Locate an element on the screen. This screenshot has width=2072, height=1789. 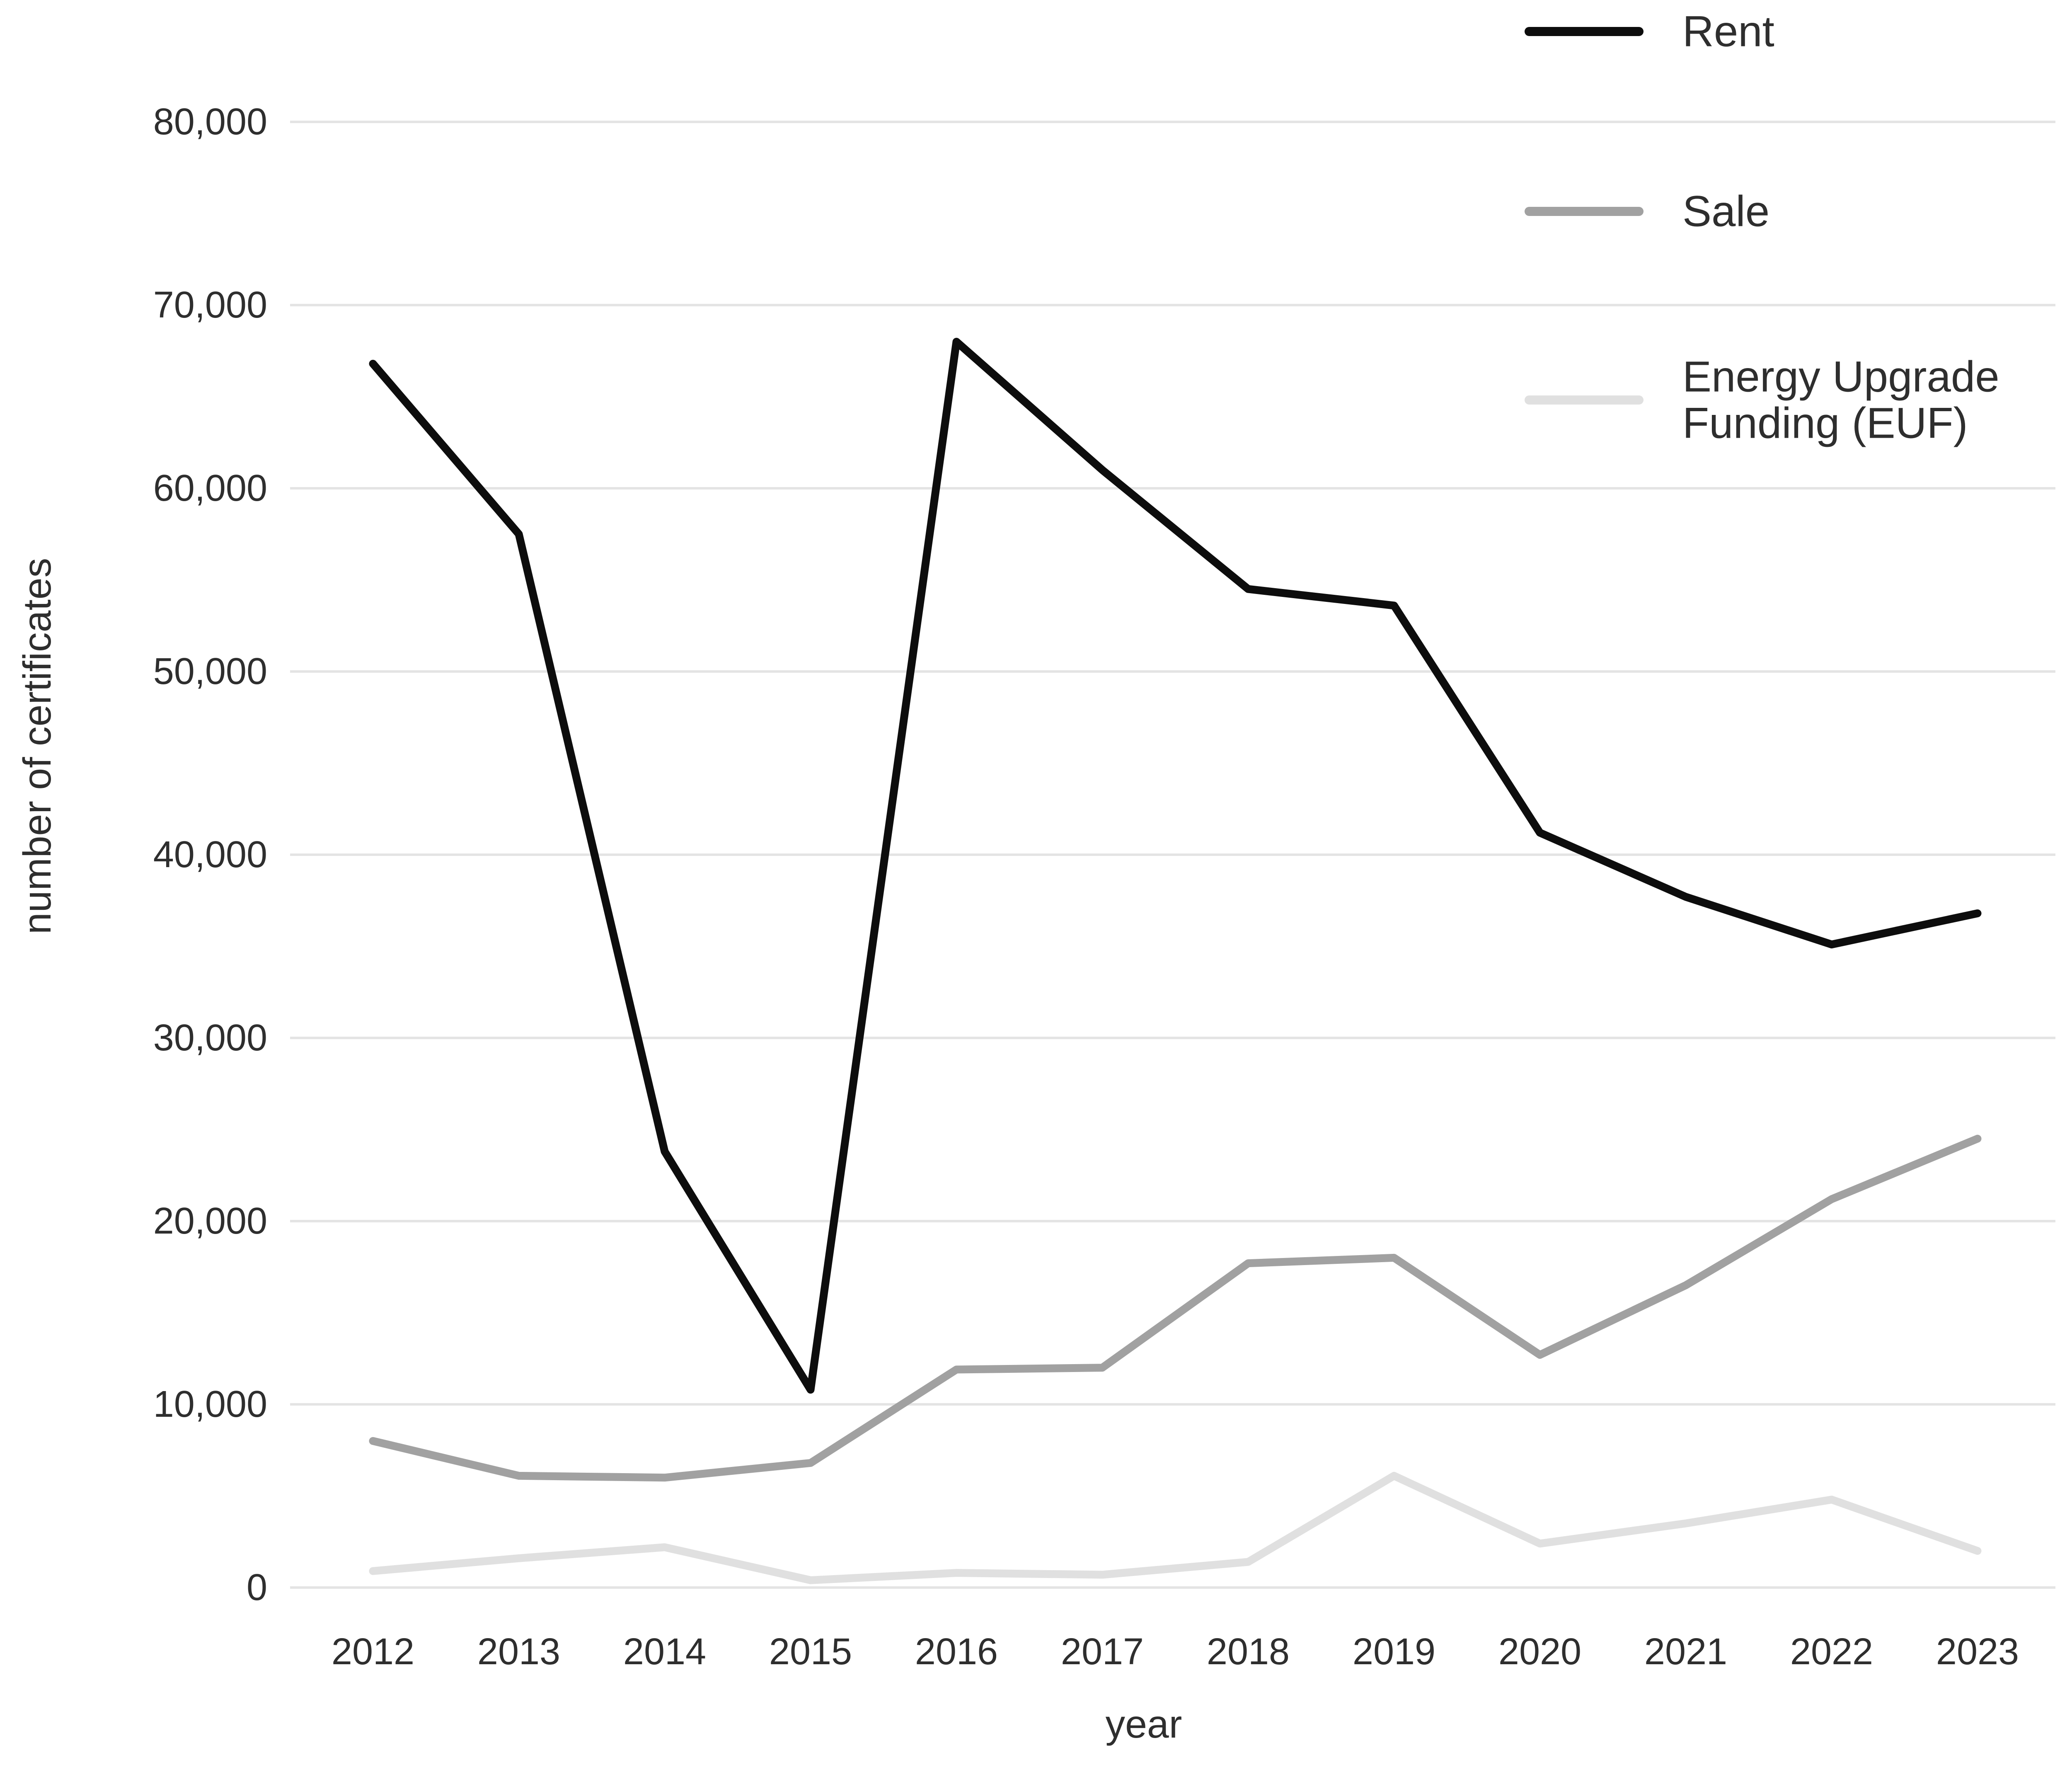
x-tick-label: 2016 is located at coordinates (956, 1652).